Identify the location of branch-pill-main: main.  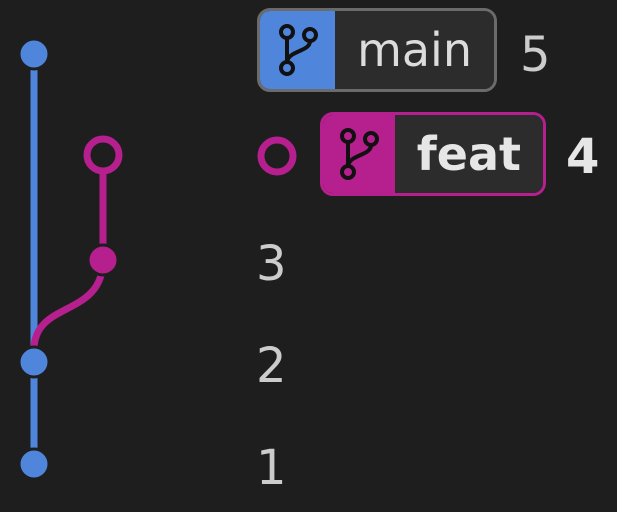
(377, 50).